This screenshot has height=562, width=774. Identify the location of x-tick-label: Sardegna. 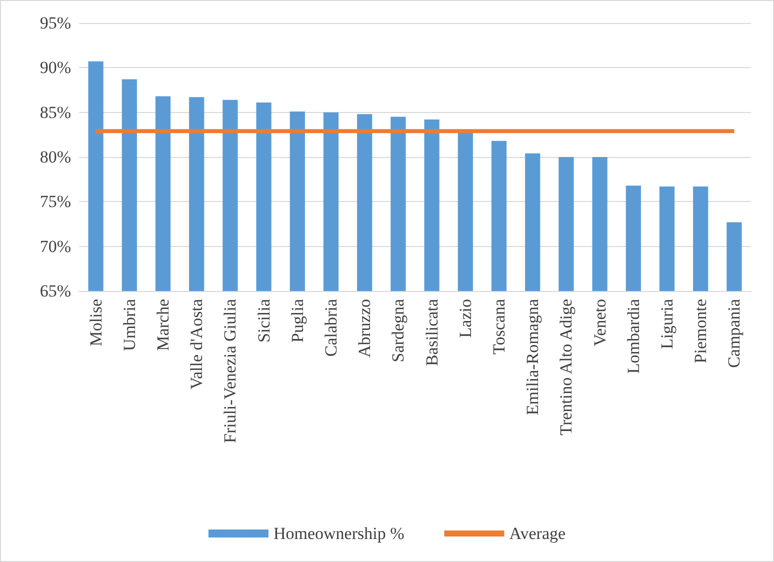
(398, 330).